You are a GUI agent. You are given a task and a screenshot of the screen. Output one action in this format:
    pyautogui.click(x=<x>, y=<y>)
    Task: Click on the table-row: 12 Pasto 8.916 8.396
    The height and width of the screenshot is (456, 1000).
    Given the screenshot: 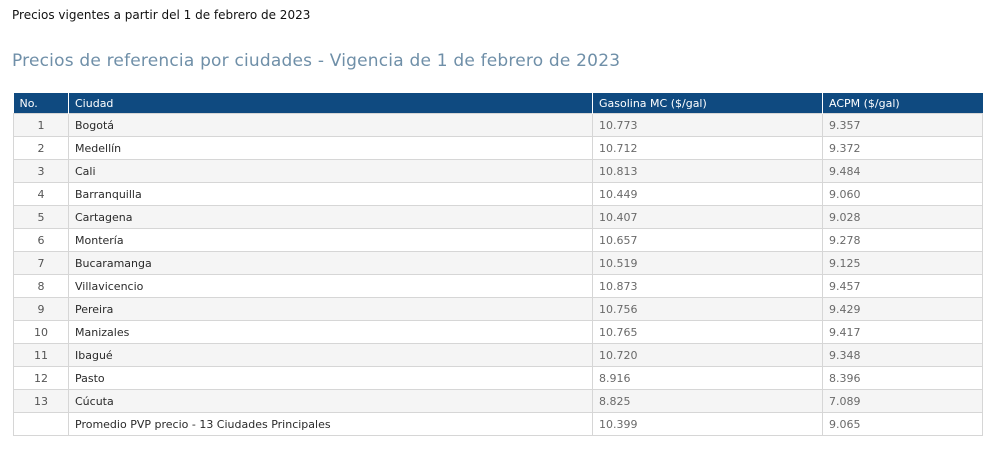 What is the action you would take?
    pyautogui.click(x=498, y=378)
    